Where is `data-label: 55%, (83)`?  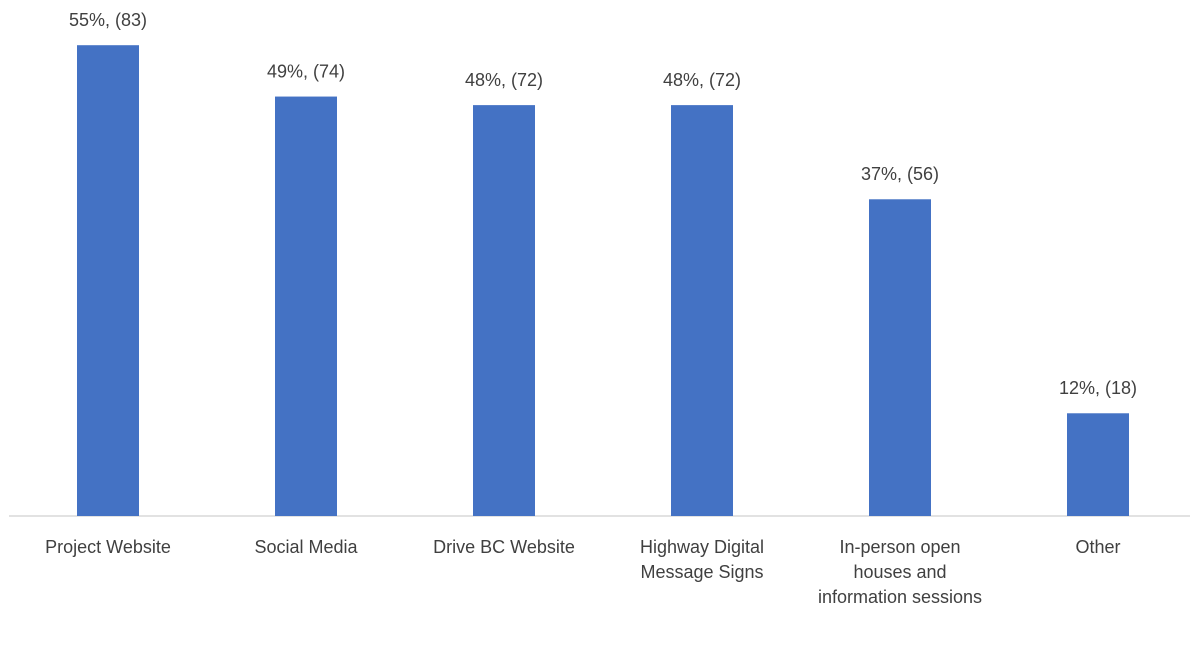 data-label: 55%, (83) is located at coordinates (108, 20).